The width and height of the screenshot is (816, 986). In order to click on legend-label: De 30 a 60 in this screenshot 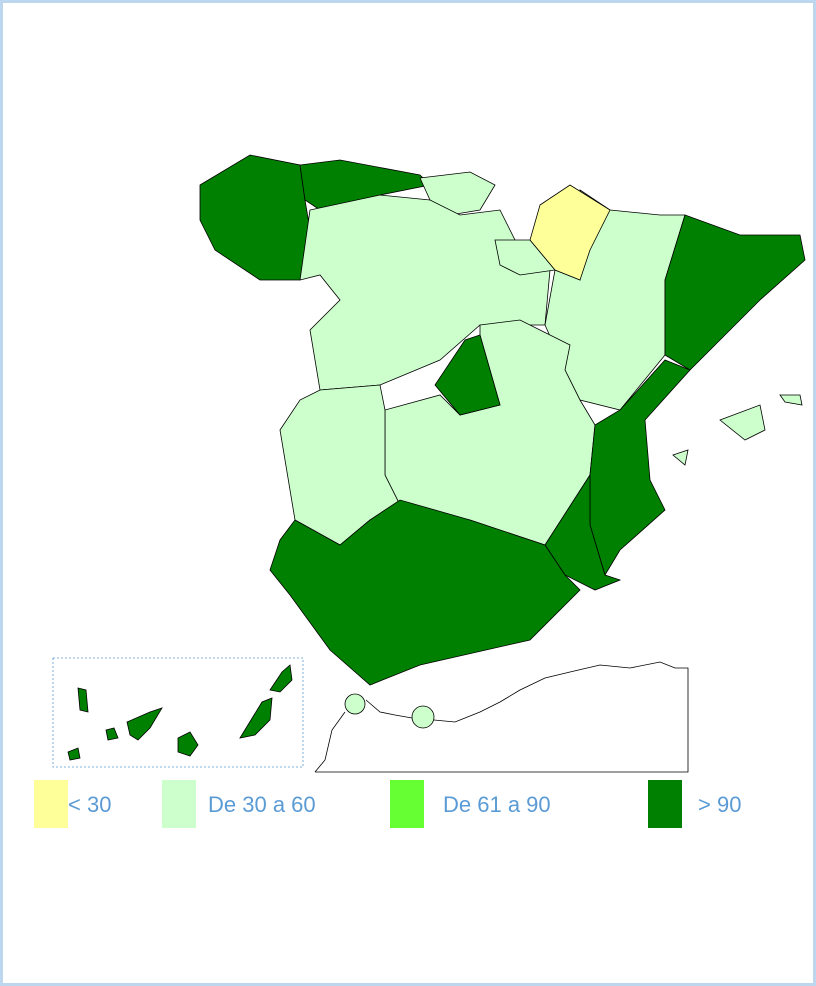, I will do `click(262, 804)`.